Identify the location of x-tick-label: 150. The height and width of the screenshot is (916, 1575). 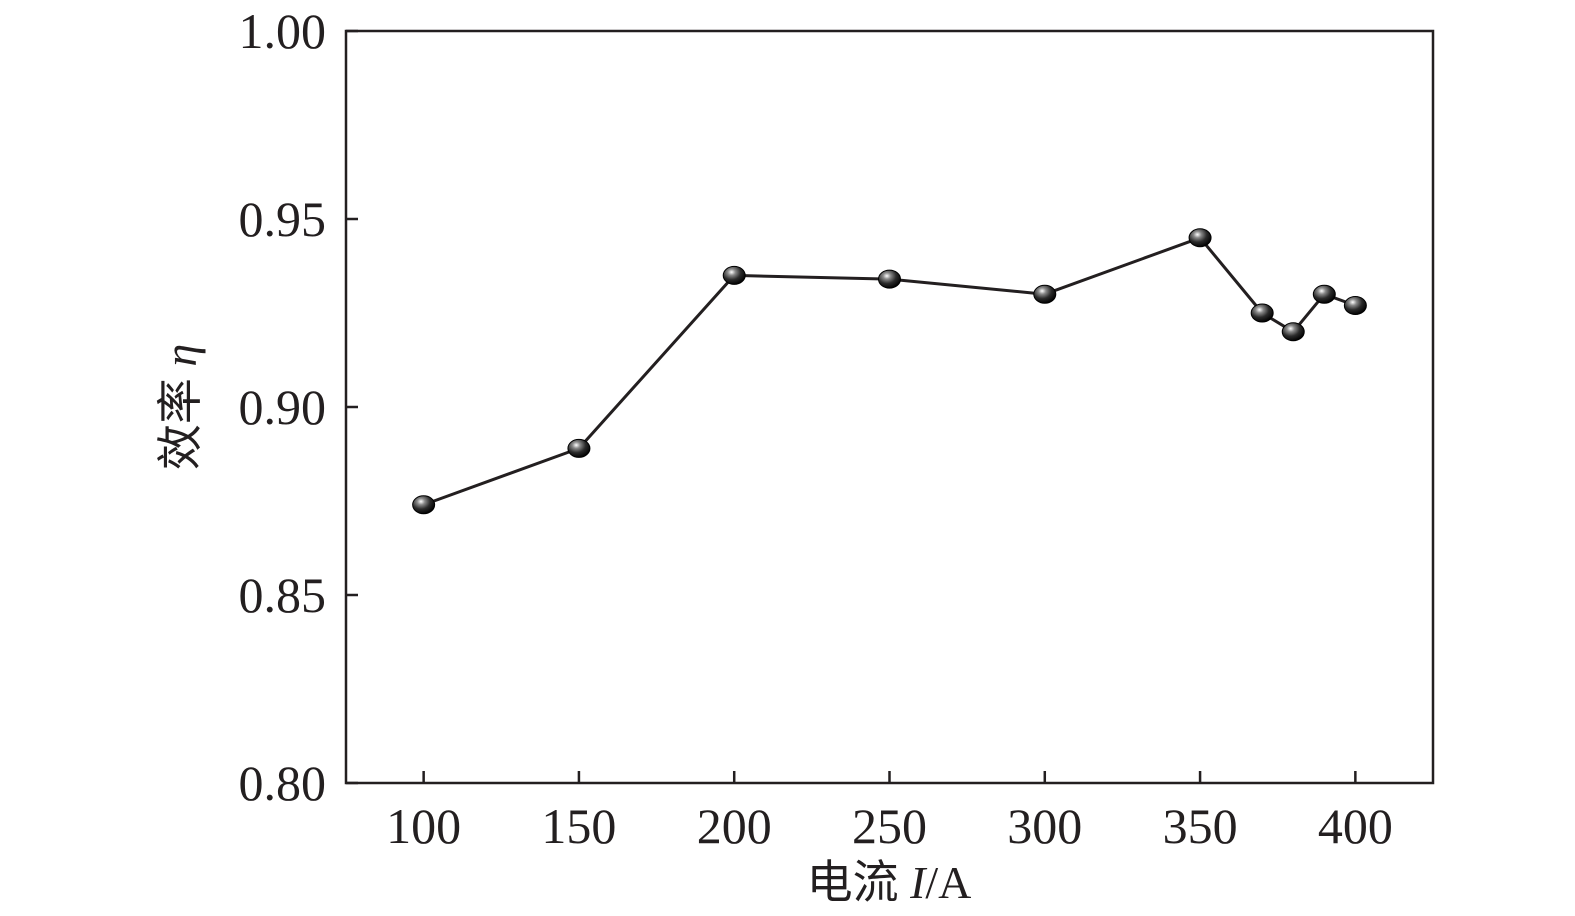
(578, 826).